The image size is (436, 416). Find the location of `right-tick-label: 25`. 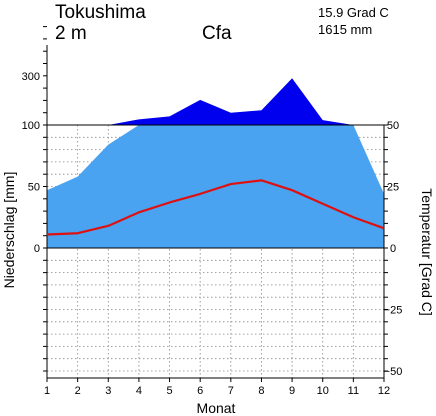

right-tick-label: 25 is located at coordinates (393, 188).